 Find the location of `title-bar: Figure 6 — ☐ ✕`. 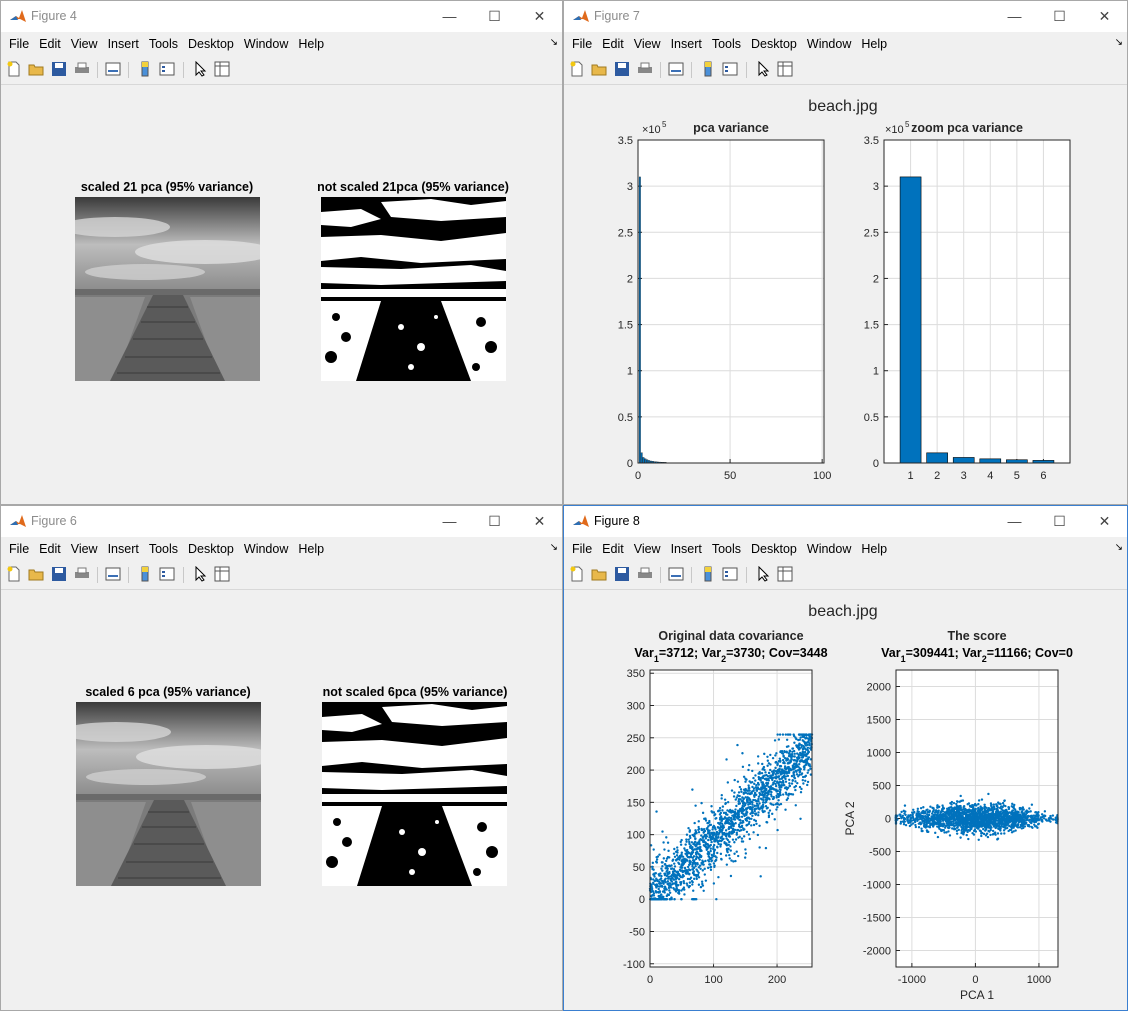

title-bar: Figure 6 — ☐ ✕ is located at coordinates (281, 521).